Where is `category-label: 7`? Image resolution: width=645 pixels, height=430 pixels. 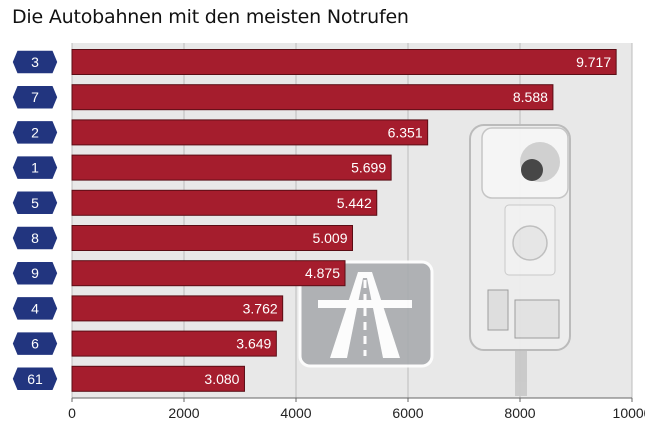
category-label: 7 is located at coordinates (35, 97).